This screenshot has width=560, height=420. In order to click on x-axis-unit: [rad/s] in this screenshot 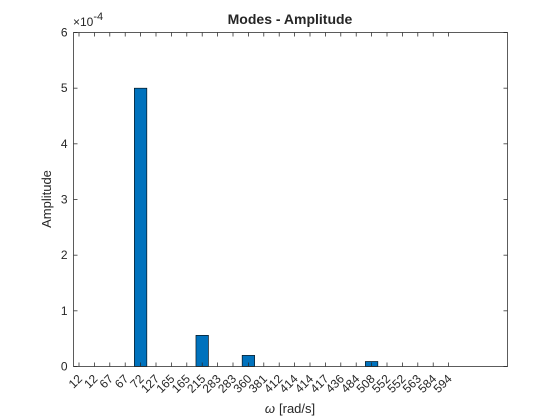, I will do `click(297, 408)`.